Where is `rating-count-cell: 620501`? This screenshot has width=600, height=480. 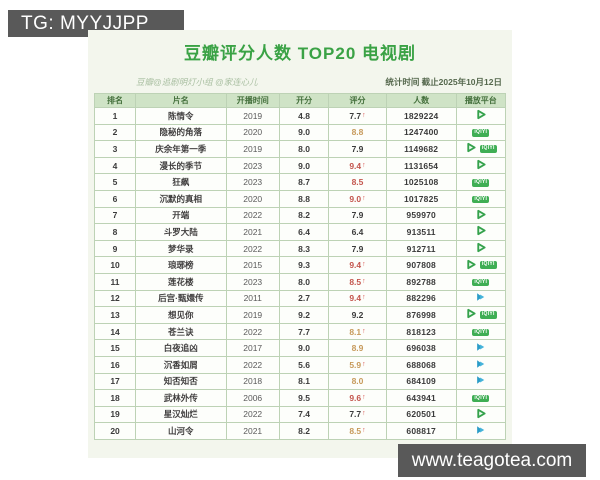
rating-count-cell: 620501 is located at coordinates (421, 414).